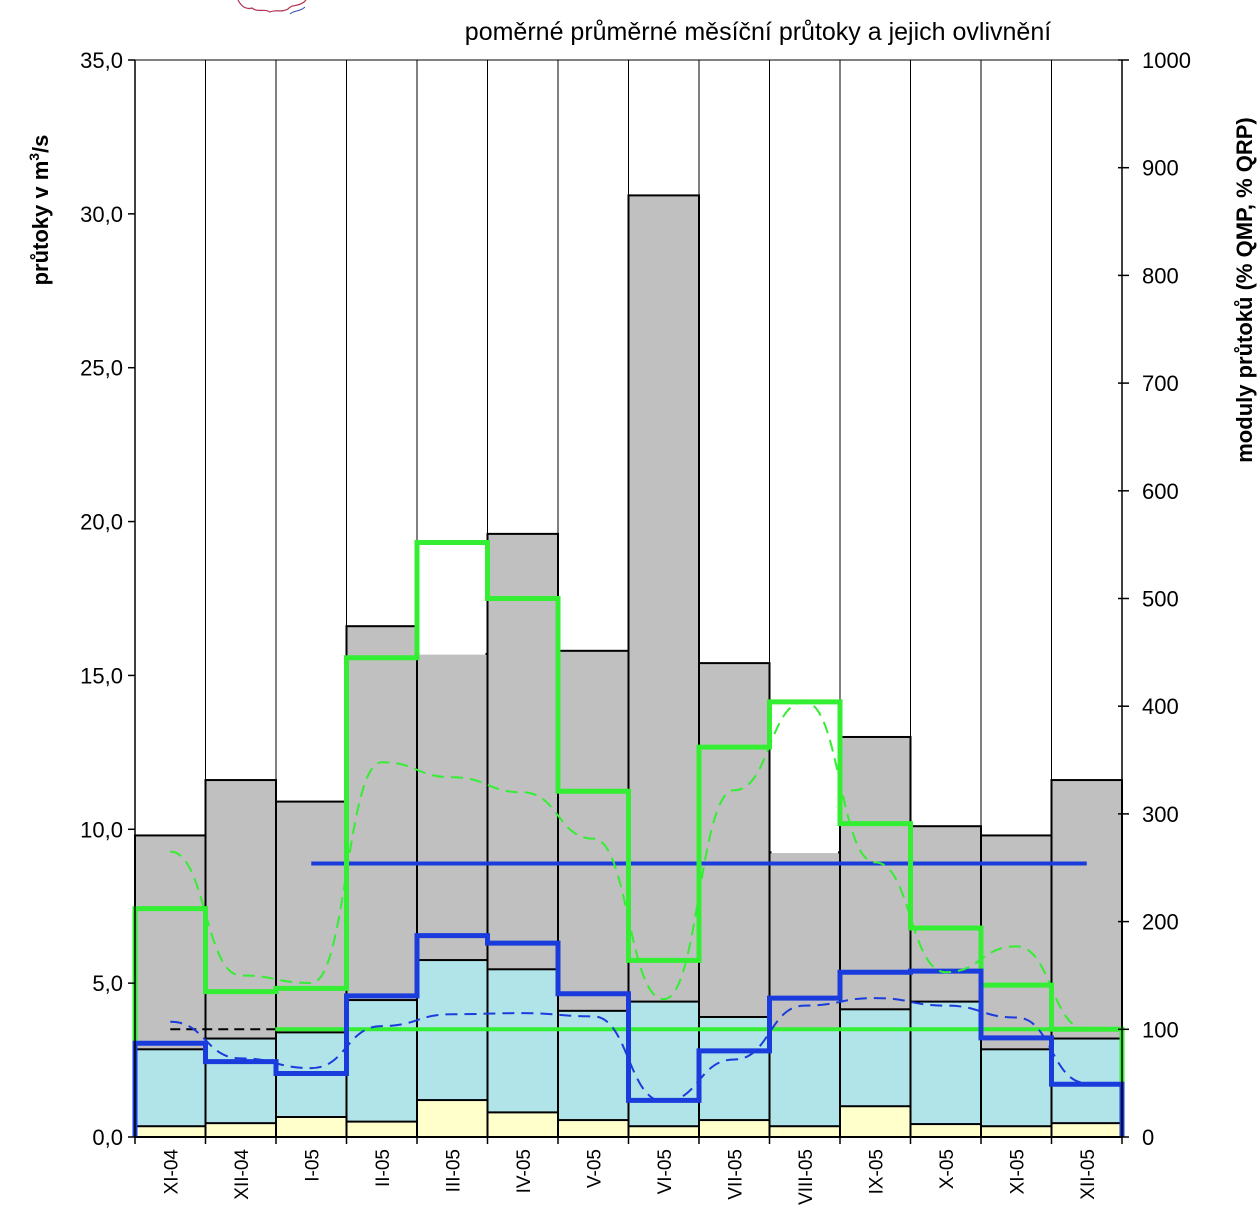 The image size is (1260, 1214). I want to click on gray-bar, so click(663, 666).